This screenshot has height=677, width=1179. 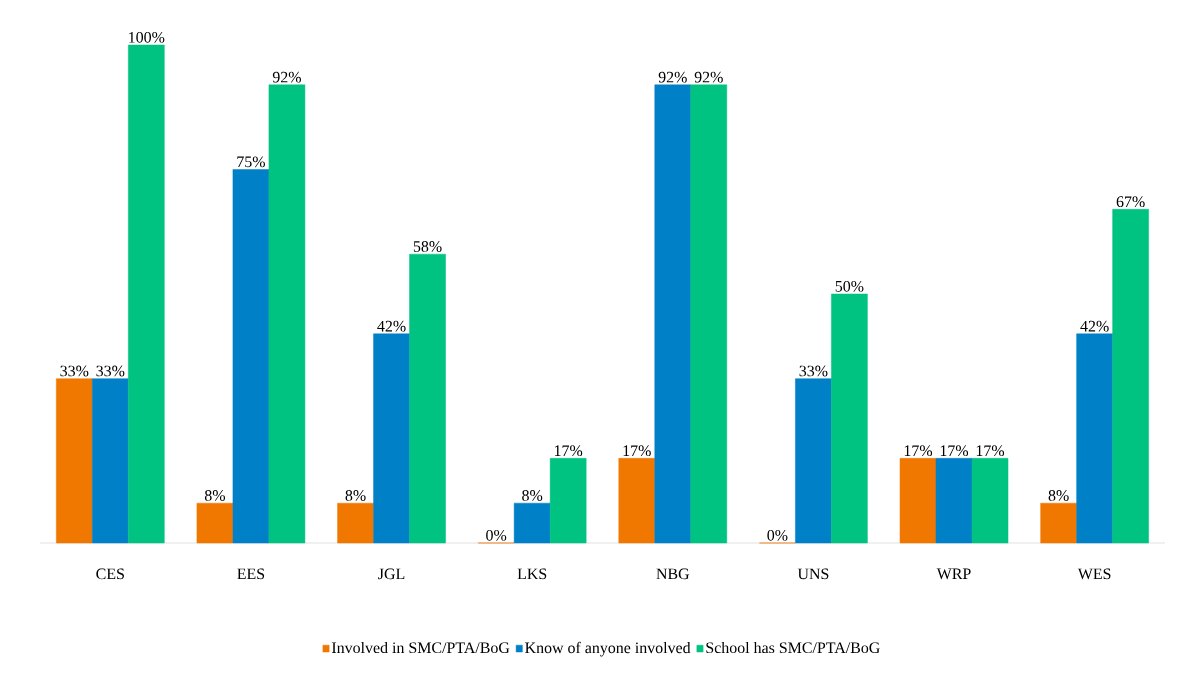 What do you see at coordinates (420, 647) in the screenshot?
I see `legend-label: Involved in SMC/PTA/BoG` at bounding box center [420, 647].